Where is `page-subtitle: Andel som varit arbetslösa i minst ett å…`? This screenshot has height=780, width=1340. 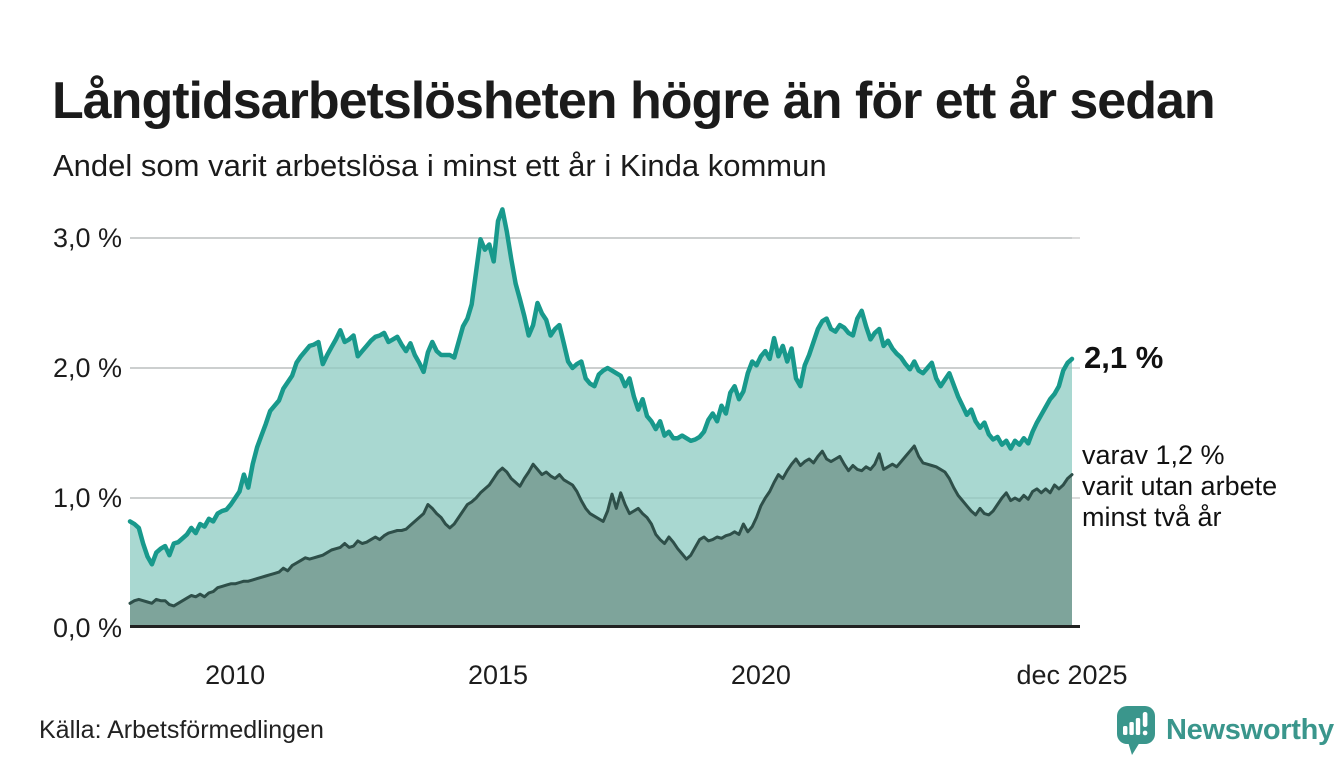
page-subtitle: Andel som varit arbetslösa i minst ett å… is located at coordinates (440, 165).